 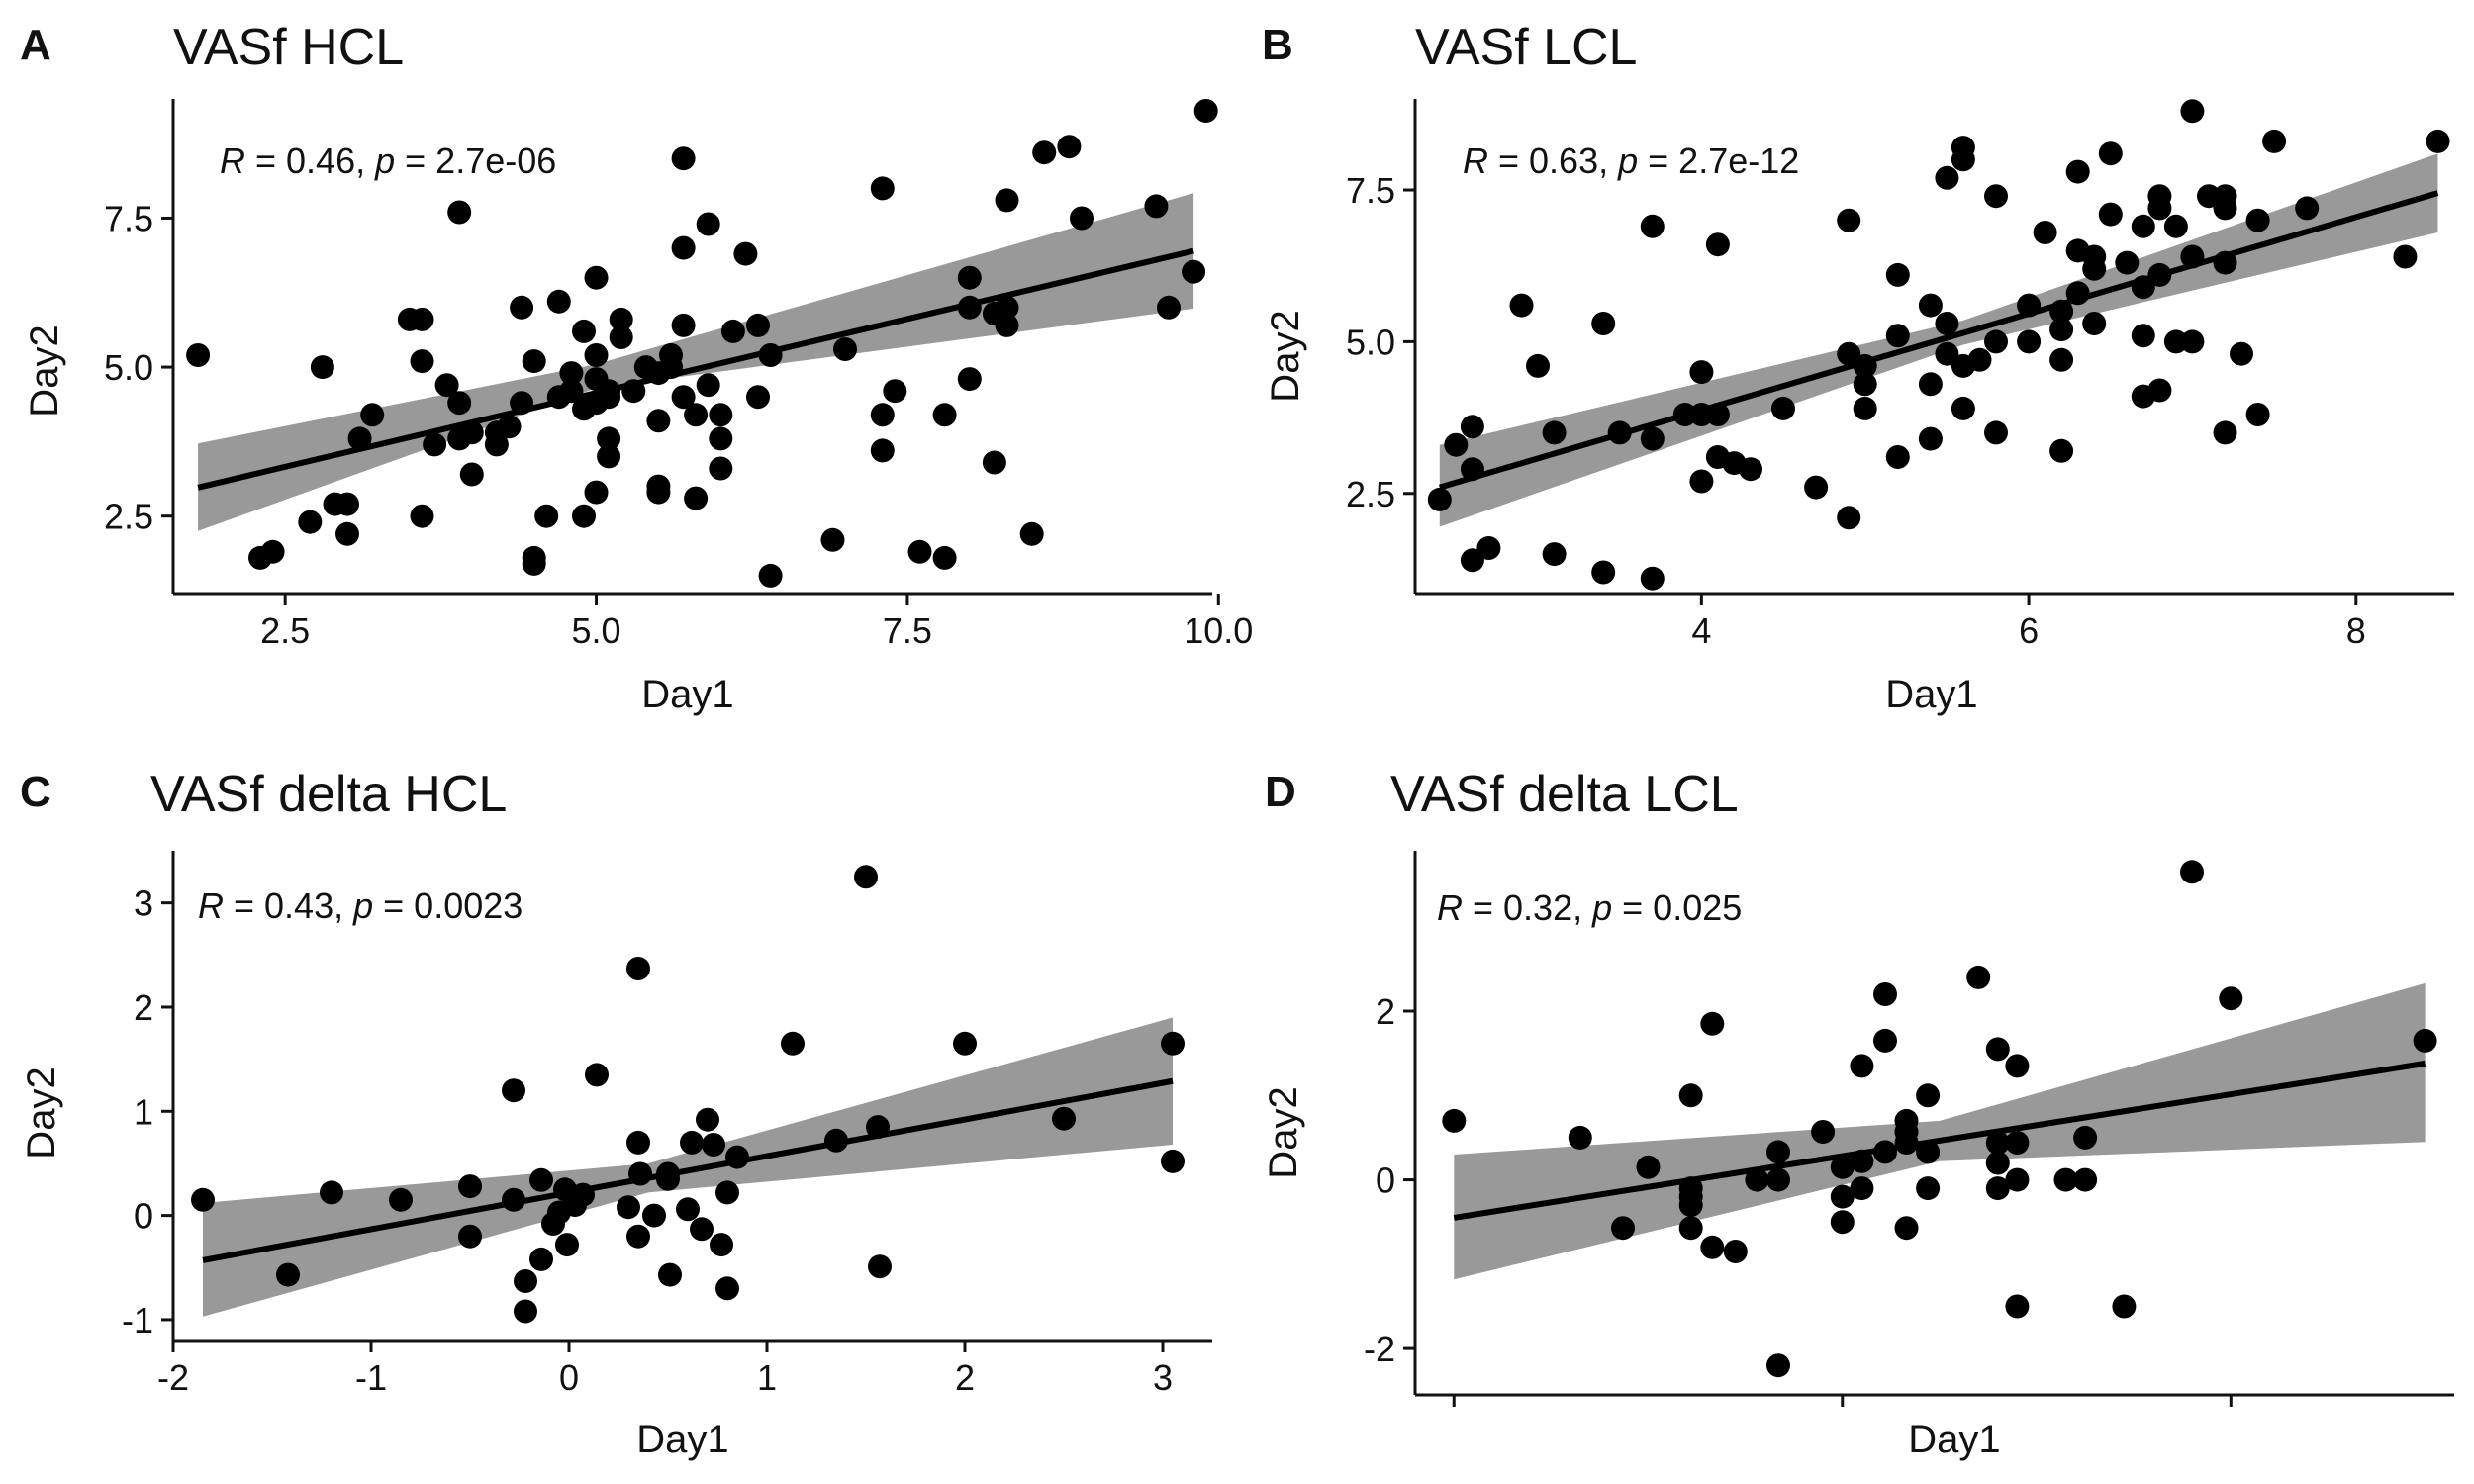 What do you see at coordinates (173, 1377) in the screenshot?
I see `x-tick-label: -2` at bounding box center [173, 1377].